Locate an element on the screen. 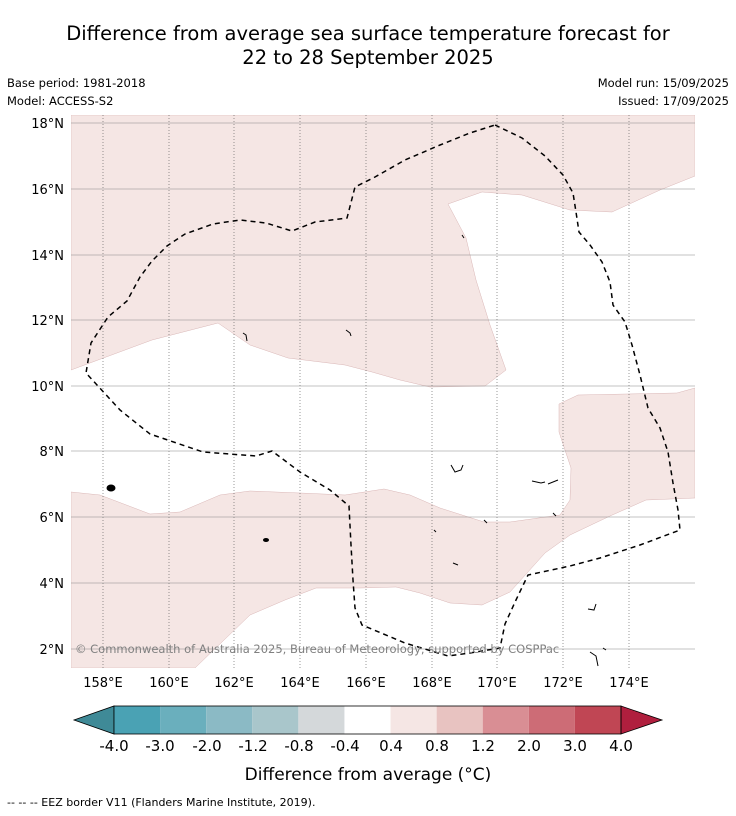 The width and height of the screenshot is (736, 816). colorbar-outline is located at coordinates (367, 720).